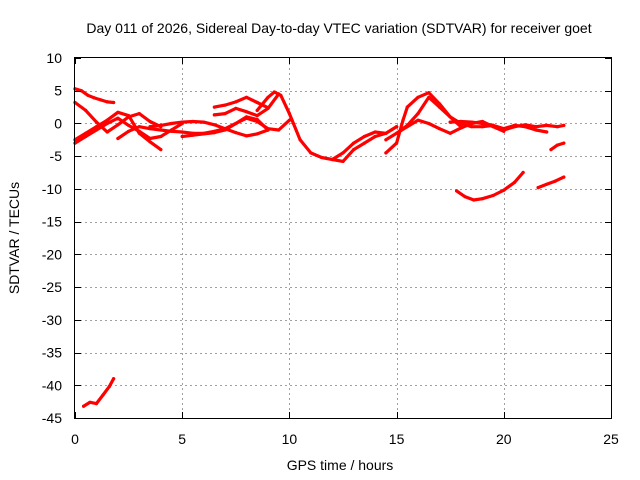 The height and width of the screenshot is (480, 640). Describe the element at coordinates (56, 156) in the screenshot. I see `y-tick-label: -5` at that location.